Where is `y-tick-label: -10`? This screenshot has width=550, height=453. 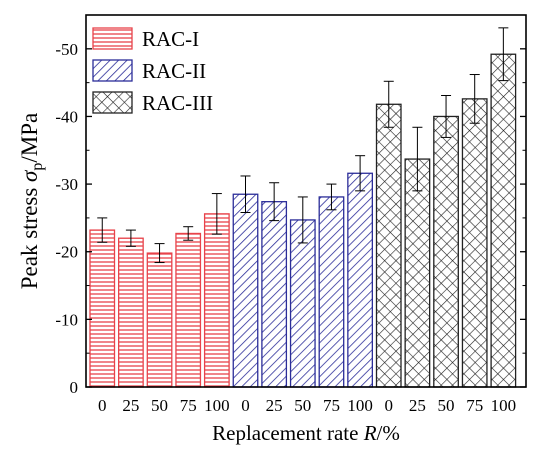
y-tick-label: -10 is located at coordinates (66, 319).